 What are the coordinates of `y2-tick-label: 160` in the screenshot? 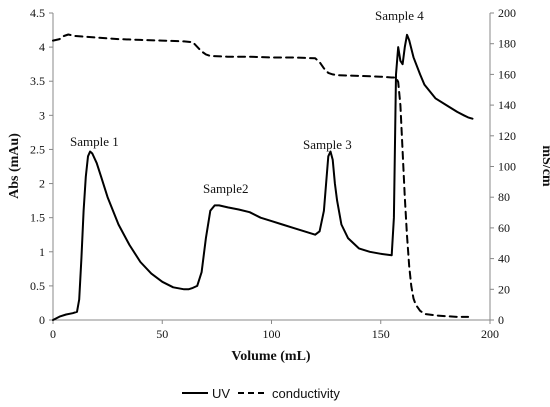 It's located at (507, 74).